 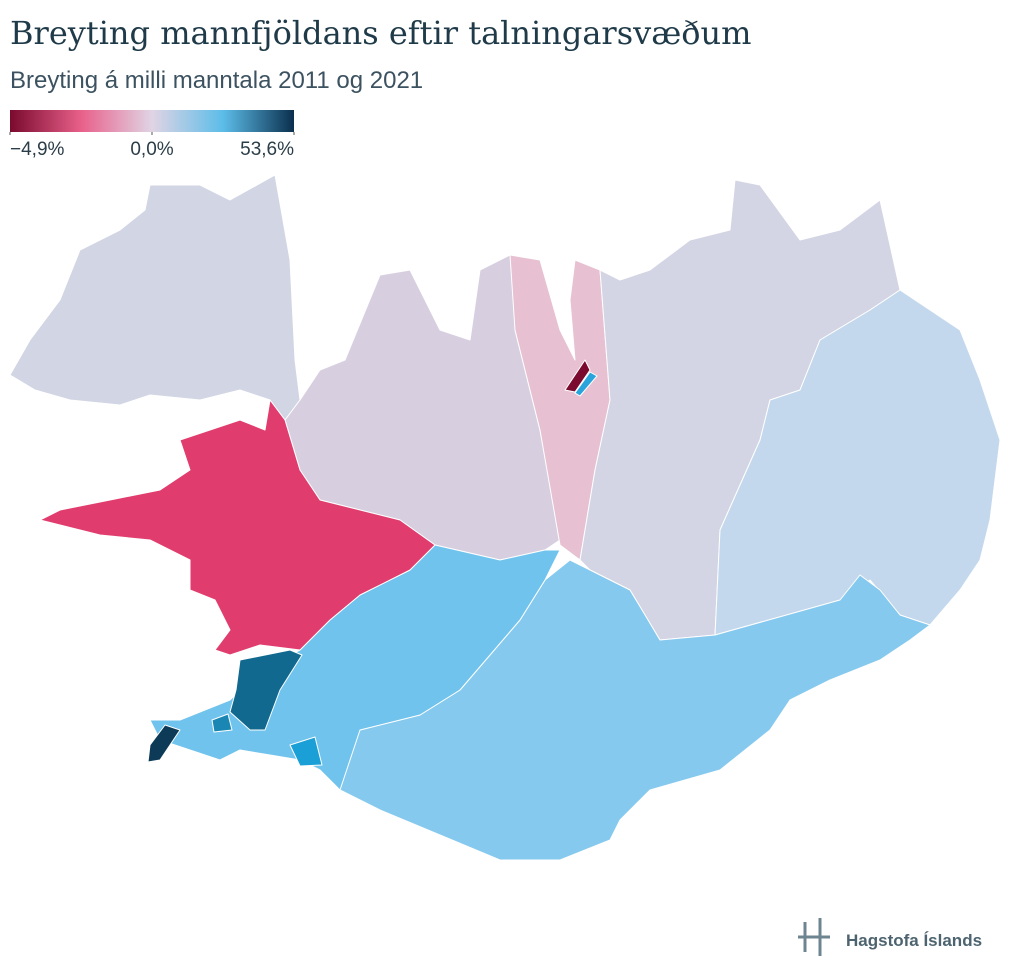 I want to click on legend-label: 53,6%, so click(x=267, y=149).